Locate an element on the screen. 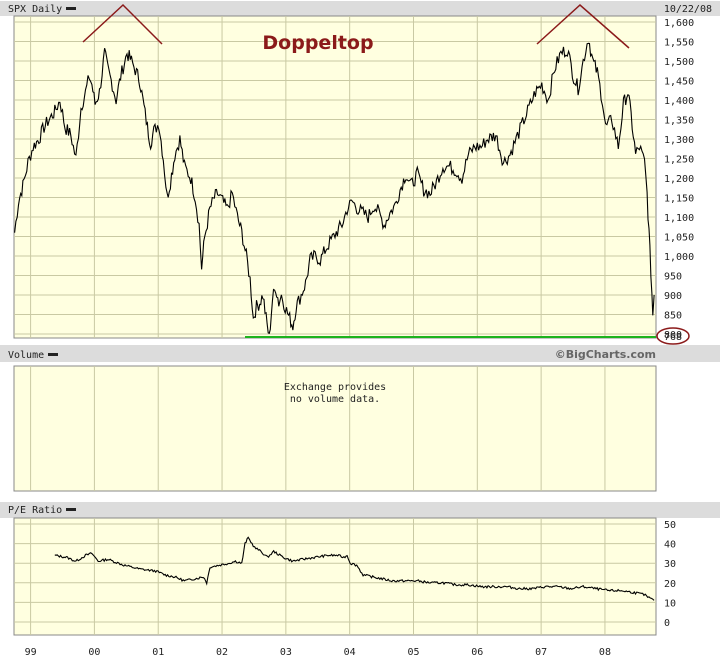 The height and width of the screenshot is (665, 720). x-tick-label: 08 is located at coordinates (605, 652).